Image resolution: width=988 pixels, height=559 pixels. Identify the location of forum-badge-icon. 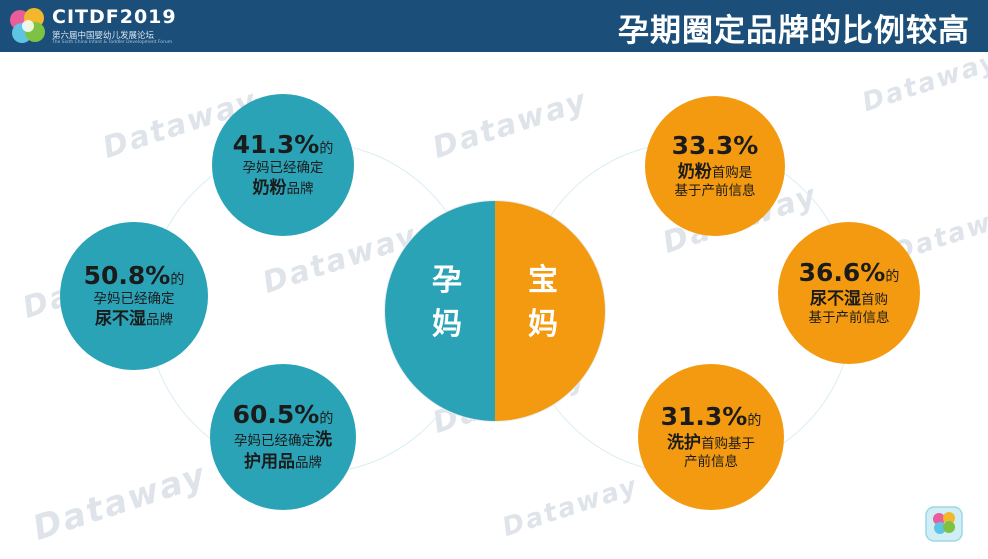
(944, 524).